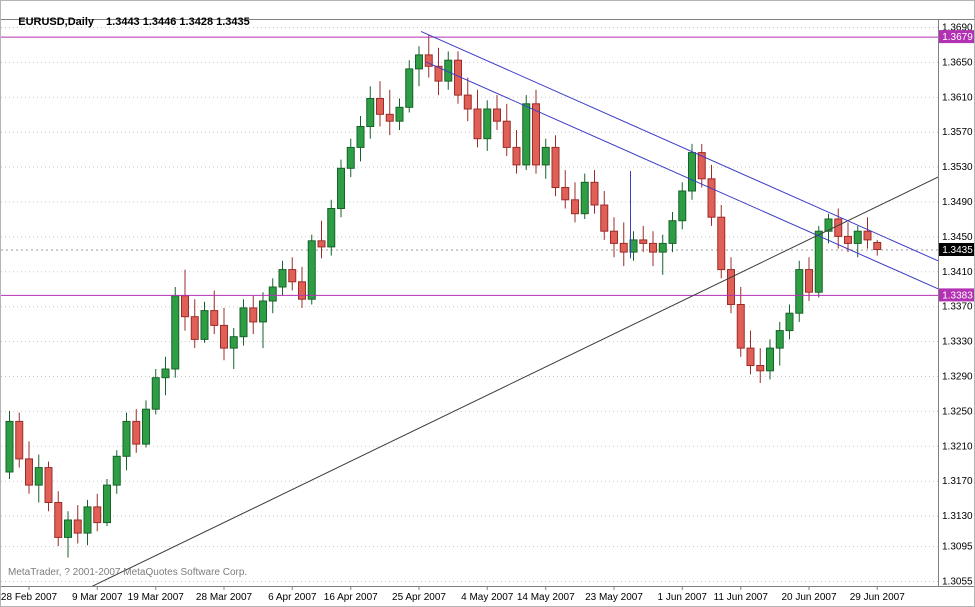  What do you see at coordinates (957, 377) in the screenshot?
I see `price-axis-label: 1.3290` at bounding box center [957, 377].